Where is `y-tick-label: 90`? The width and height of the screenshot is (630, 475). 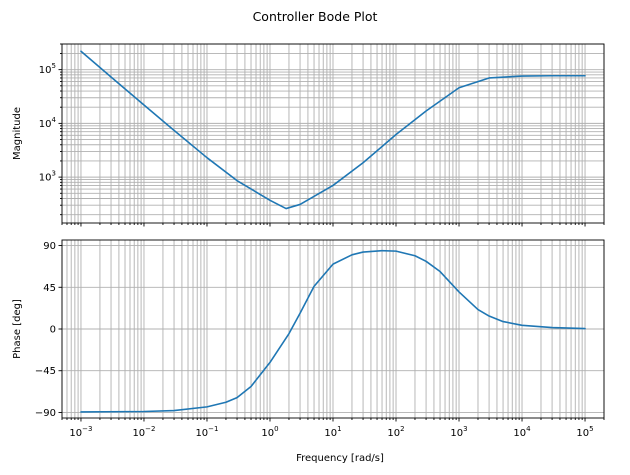
y-tick-label: 90 is located at coordinates (49, 246).